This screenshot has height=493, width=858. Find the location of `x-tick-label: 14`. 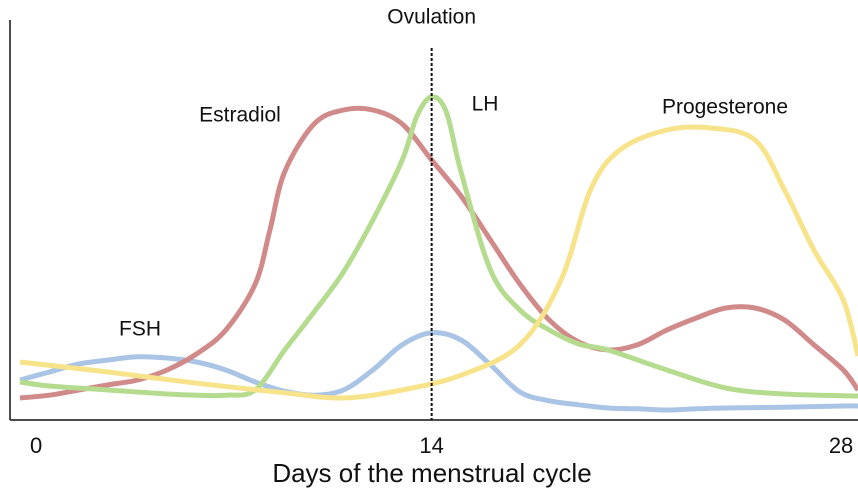

x-tick-label: 14 is located at coordinates (431, 445).